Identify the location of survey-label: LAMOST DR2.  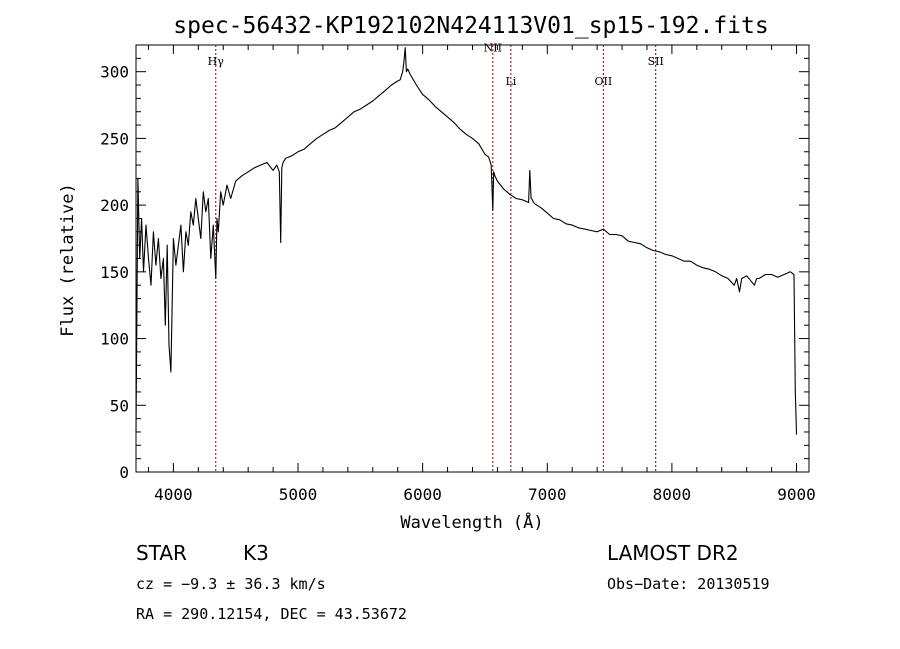
(673, 553).